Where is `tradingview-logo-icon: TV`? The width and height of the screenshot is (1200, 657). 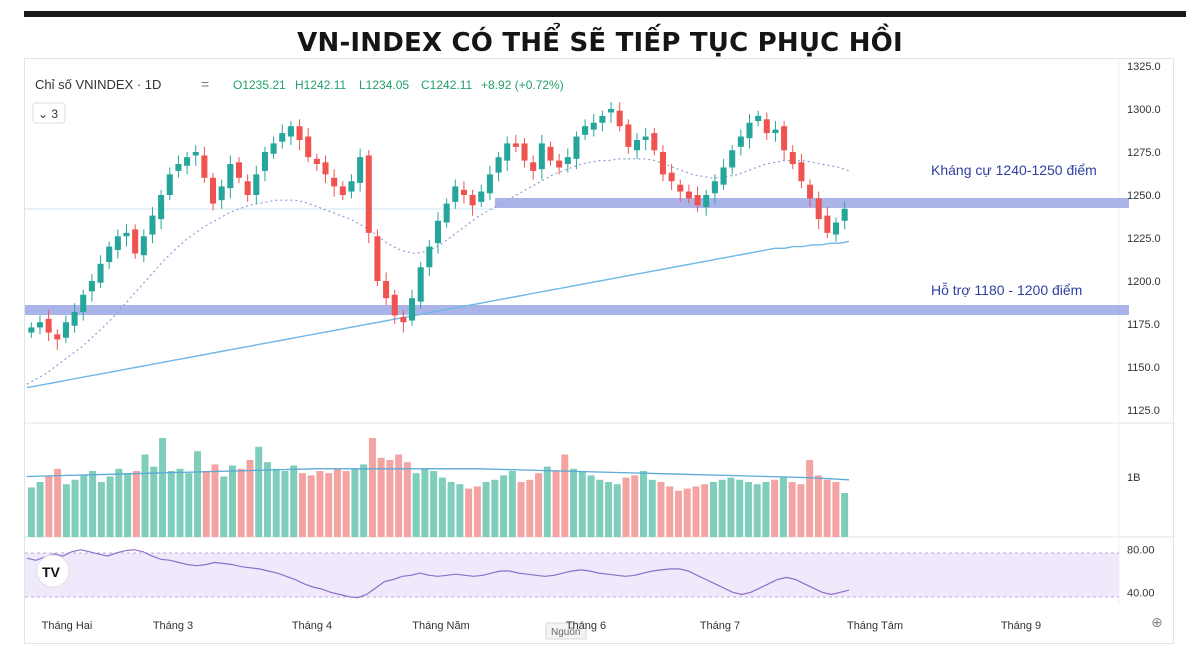
tradingview-logo-icon: TV is located at coordinates (53, 571).